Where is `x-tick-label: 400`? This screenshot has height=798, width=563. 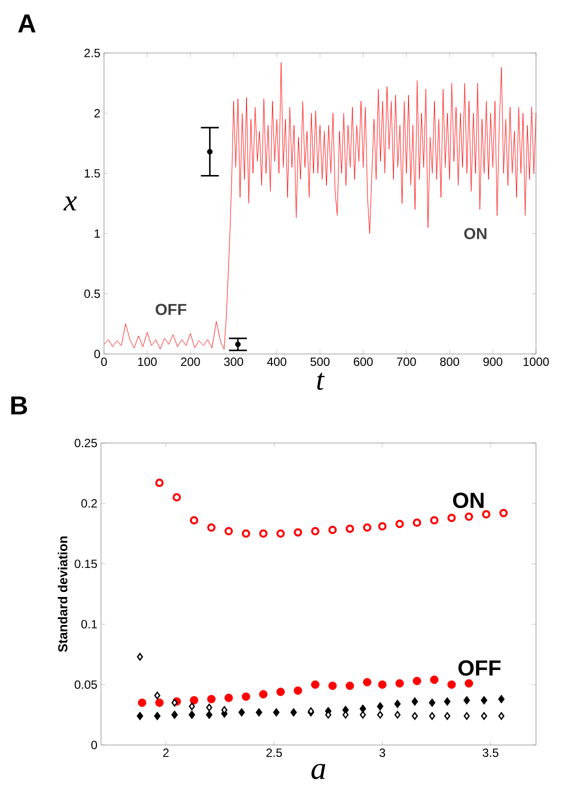 x-tick-label: 400 is located at coordinates (276, 362).